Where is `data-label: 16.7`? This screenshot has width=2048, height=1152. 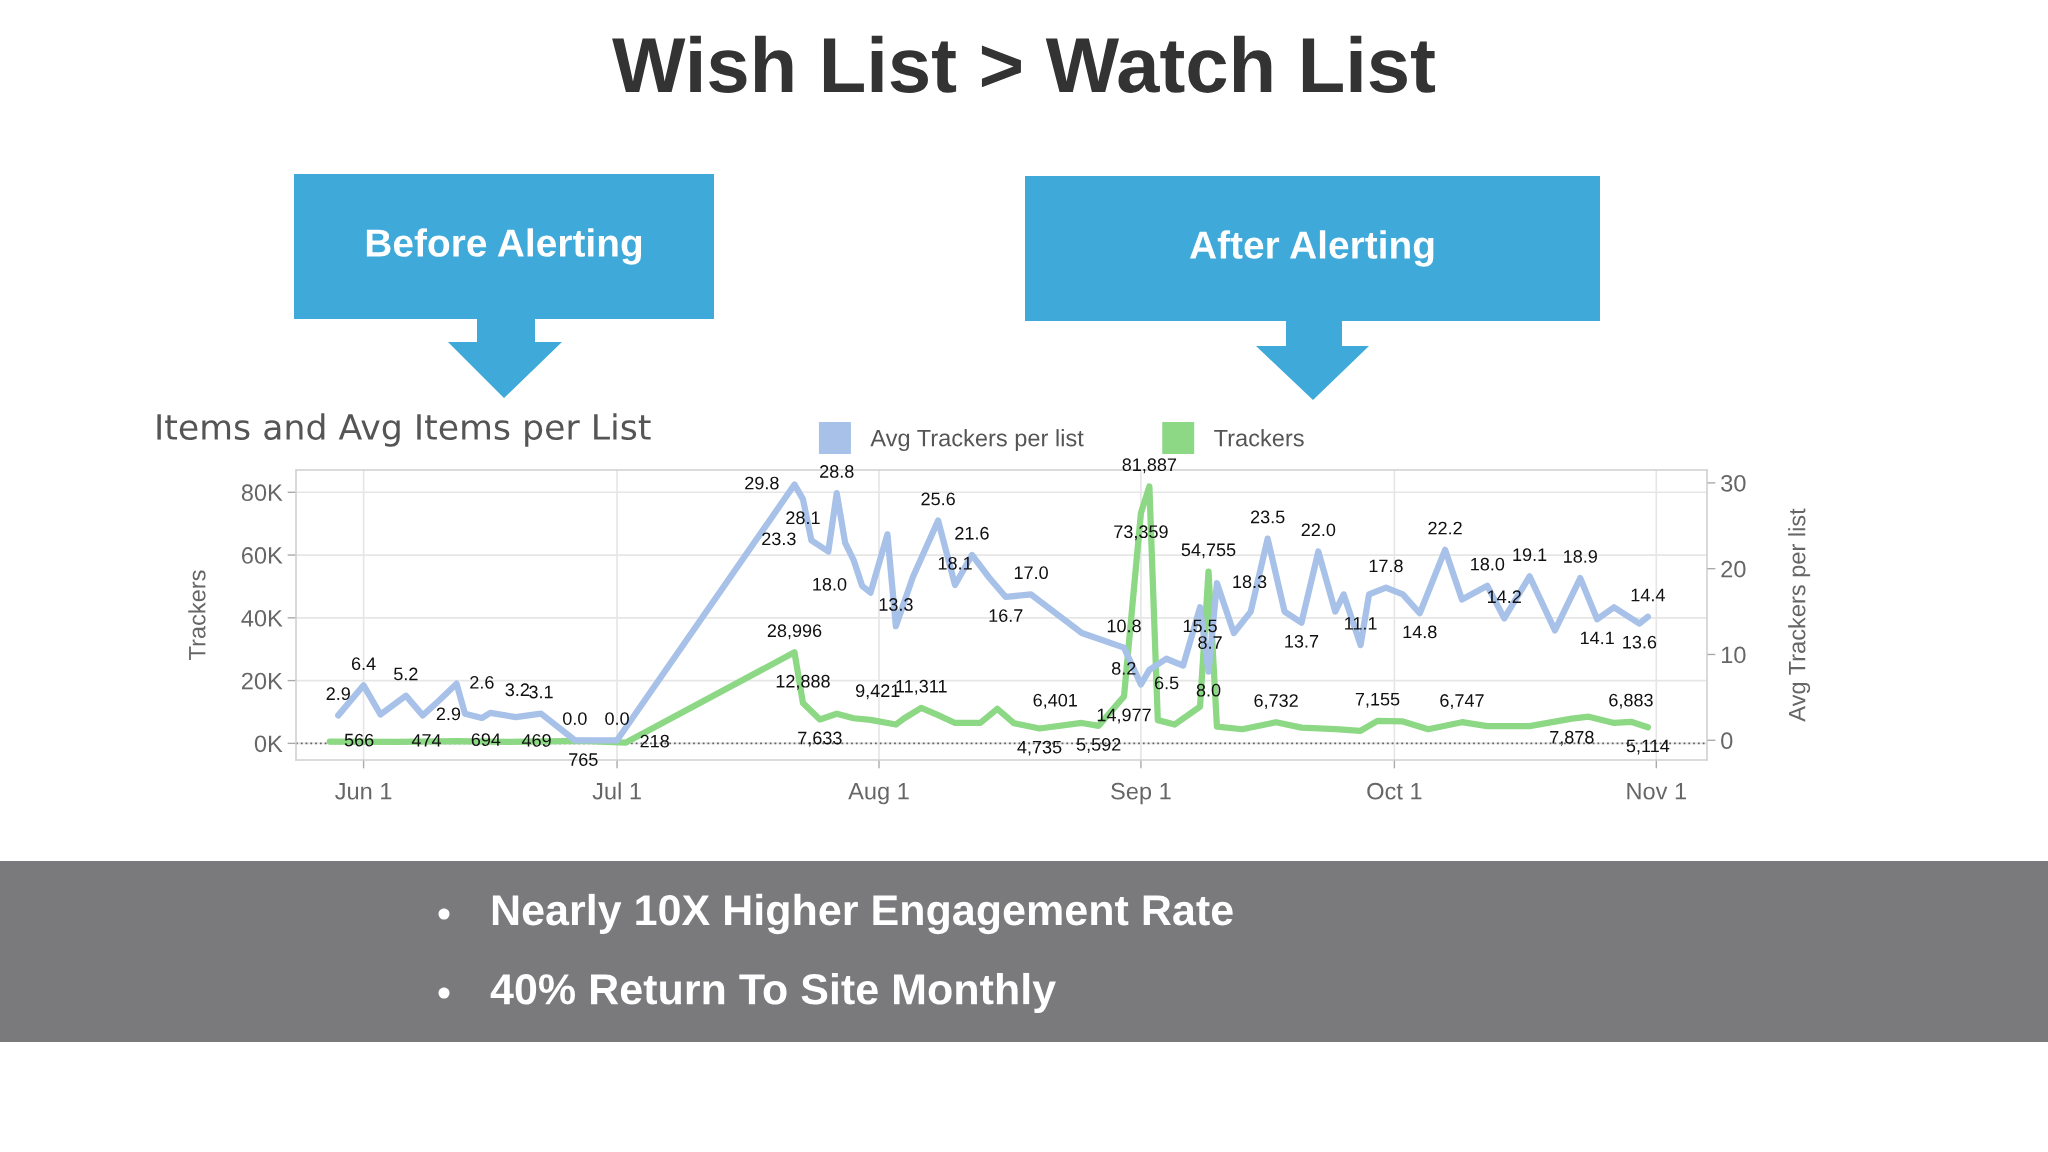 data-label: 16.7 is located at coordinates (1006, 615).